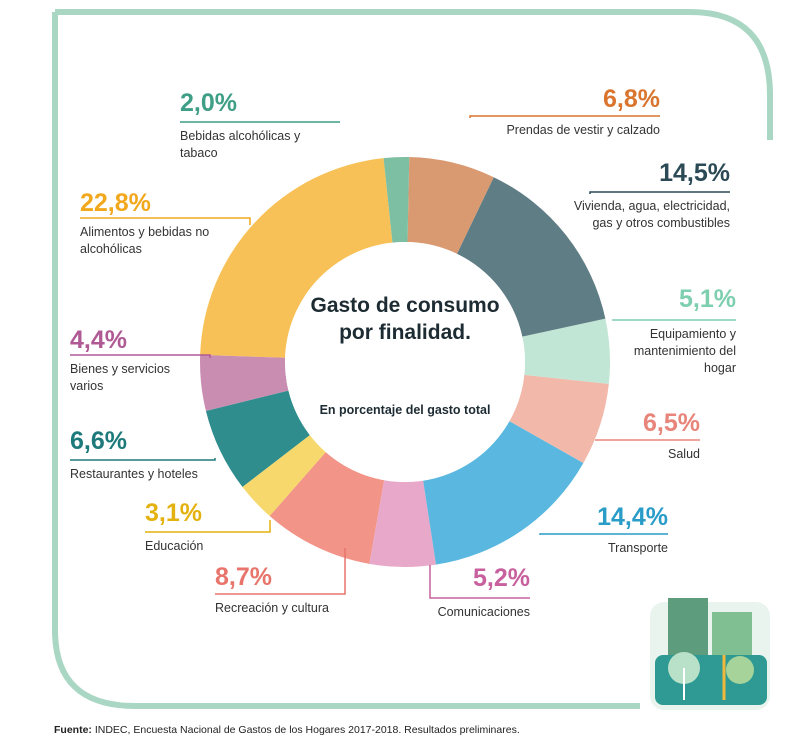  What do you see at coordinates (120, 377) in the screenshot?
I see `category-label: Bienes y servicios varios` at bounding box center [120, 377].